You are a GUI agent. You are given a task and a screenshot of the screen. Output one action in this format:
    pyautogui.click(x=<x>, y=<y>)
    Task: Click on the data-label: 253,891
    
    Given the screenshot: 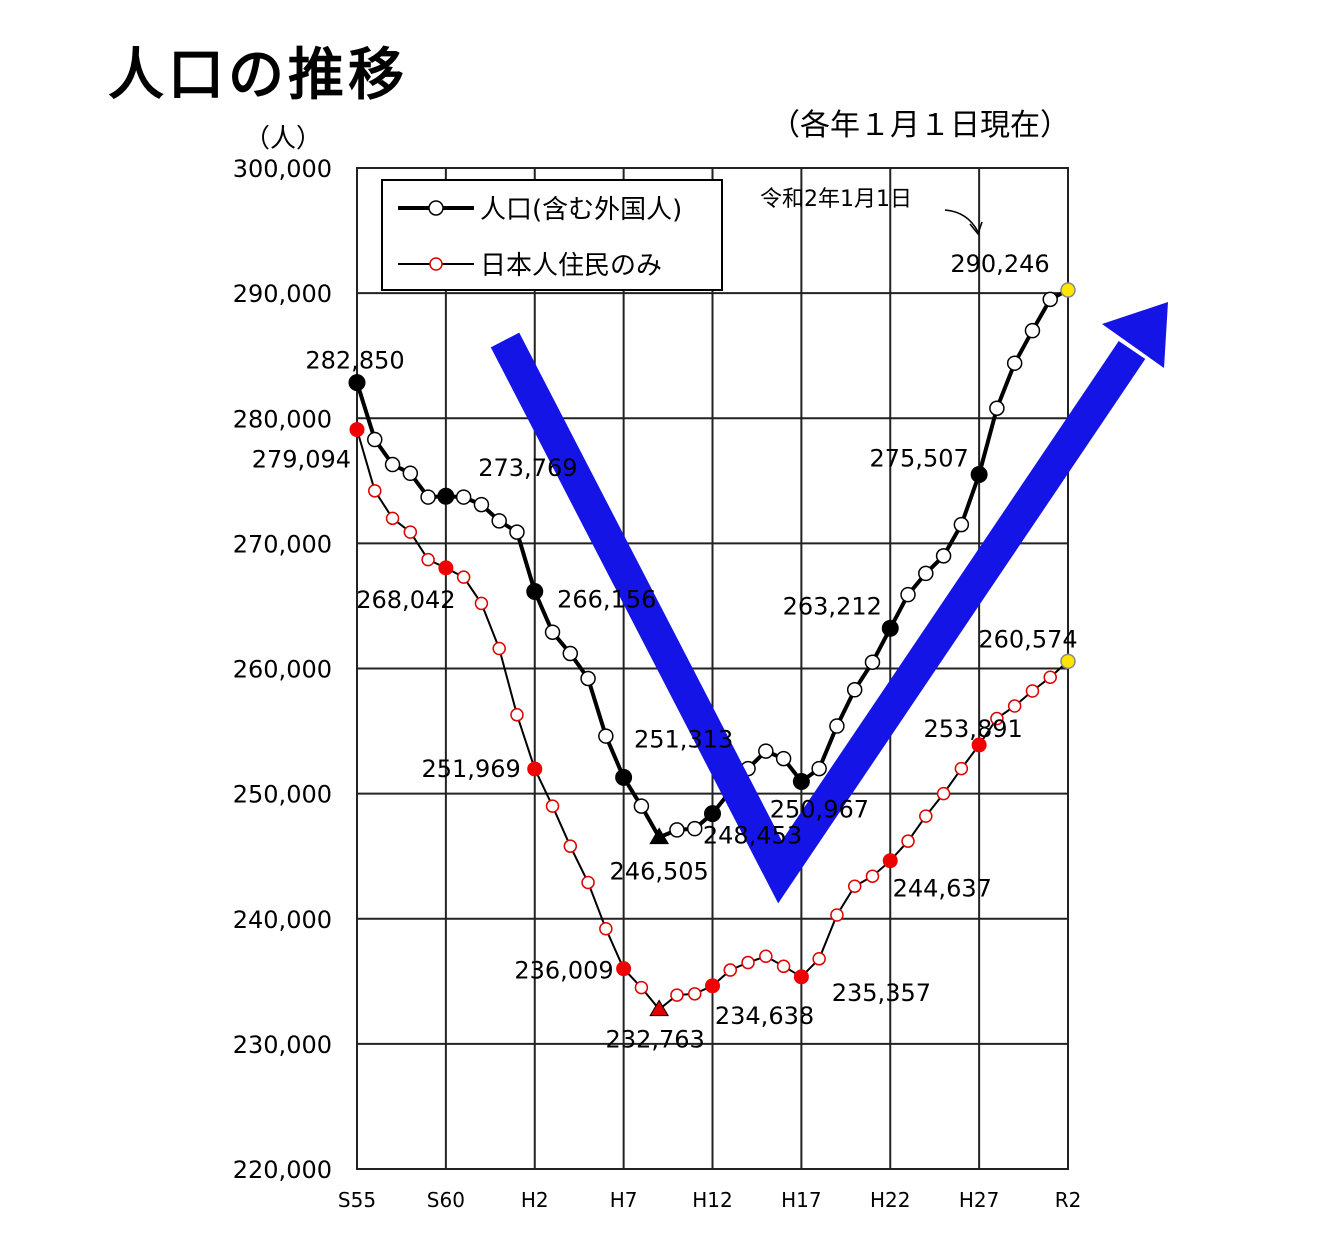 What is the action you would take?
    pyautogui.click(x=973, y=729)
    